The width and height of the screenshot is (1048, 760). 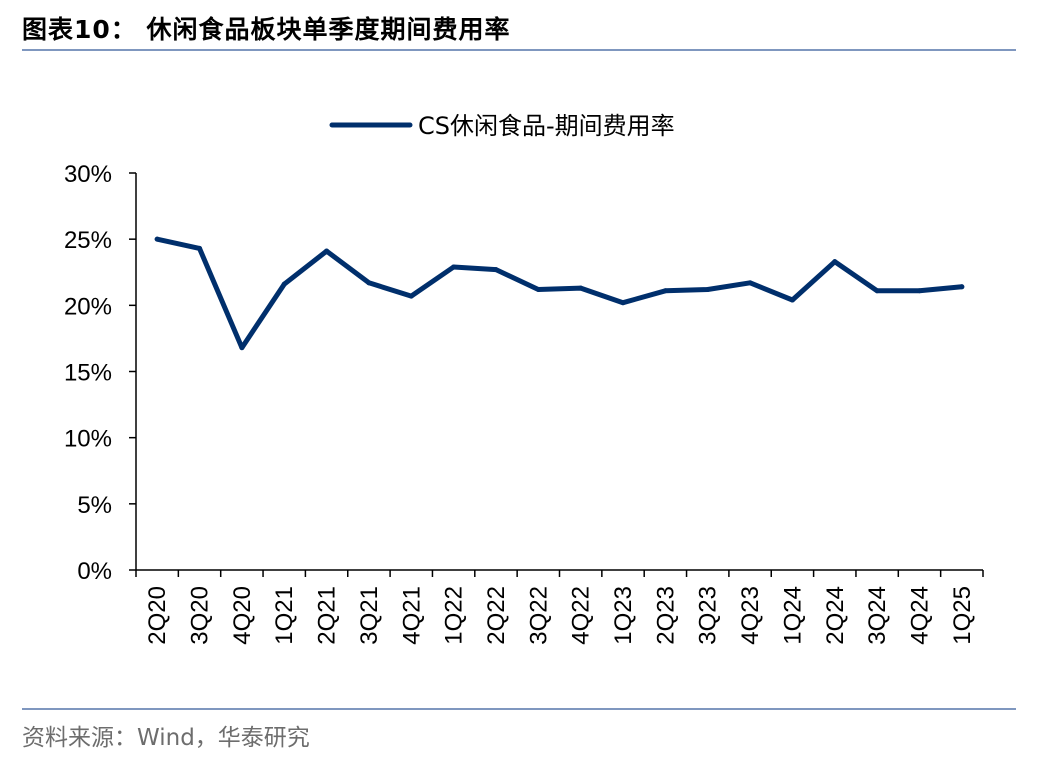 What do you see at coordinates (877, 615) in the screenshot?
I see `x-tick-label: 3Q24` at bounding box center [877, 615].